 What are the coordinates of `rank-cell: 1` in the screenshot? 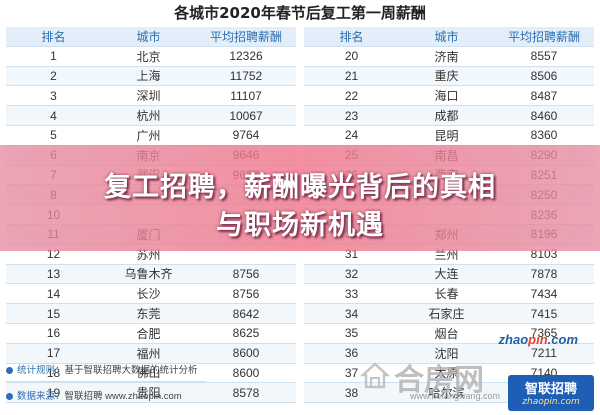 It's located at (53, 56).